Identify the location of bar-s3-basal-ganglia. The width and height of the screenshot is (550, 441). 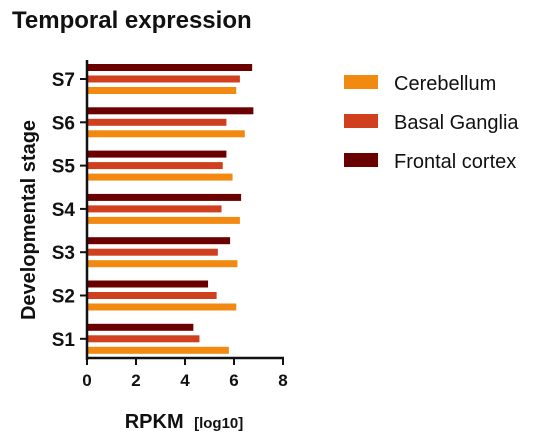
(153, 252).